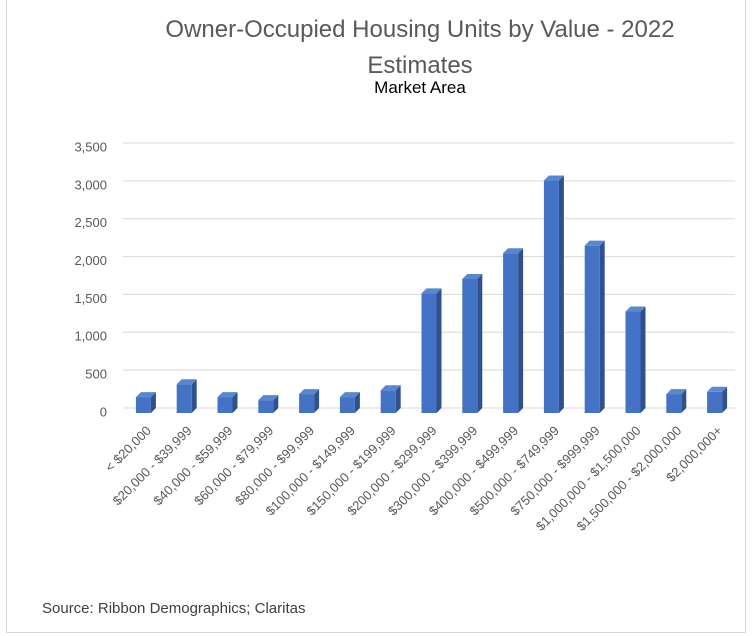 The image size is (753, 636). I want to click on chart-subtitle: Market Area, so click(420, 87).